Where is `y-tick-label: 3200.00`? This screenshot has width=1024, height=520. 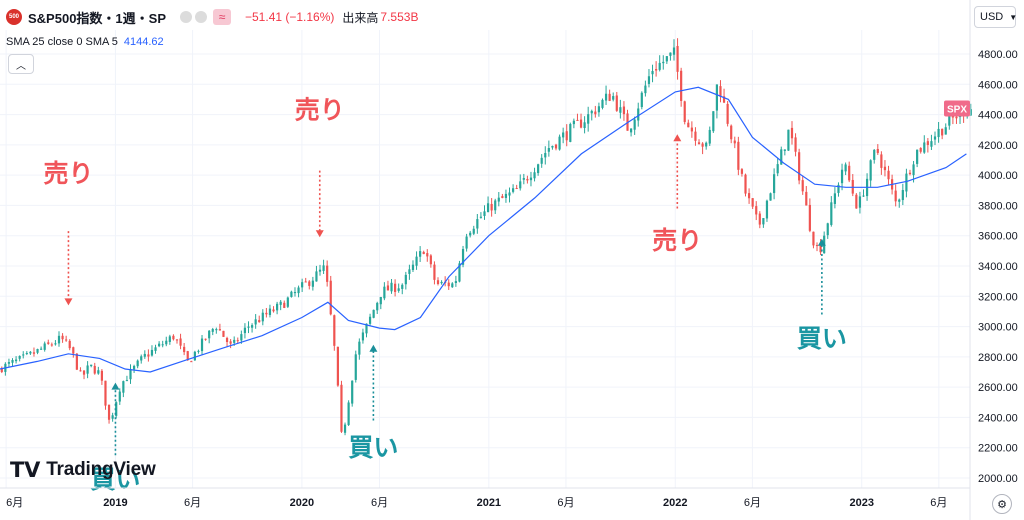 y-tick-label: 3200.00 is located at coordinates (998, 297).